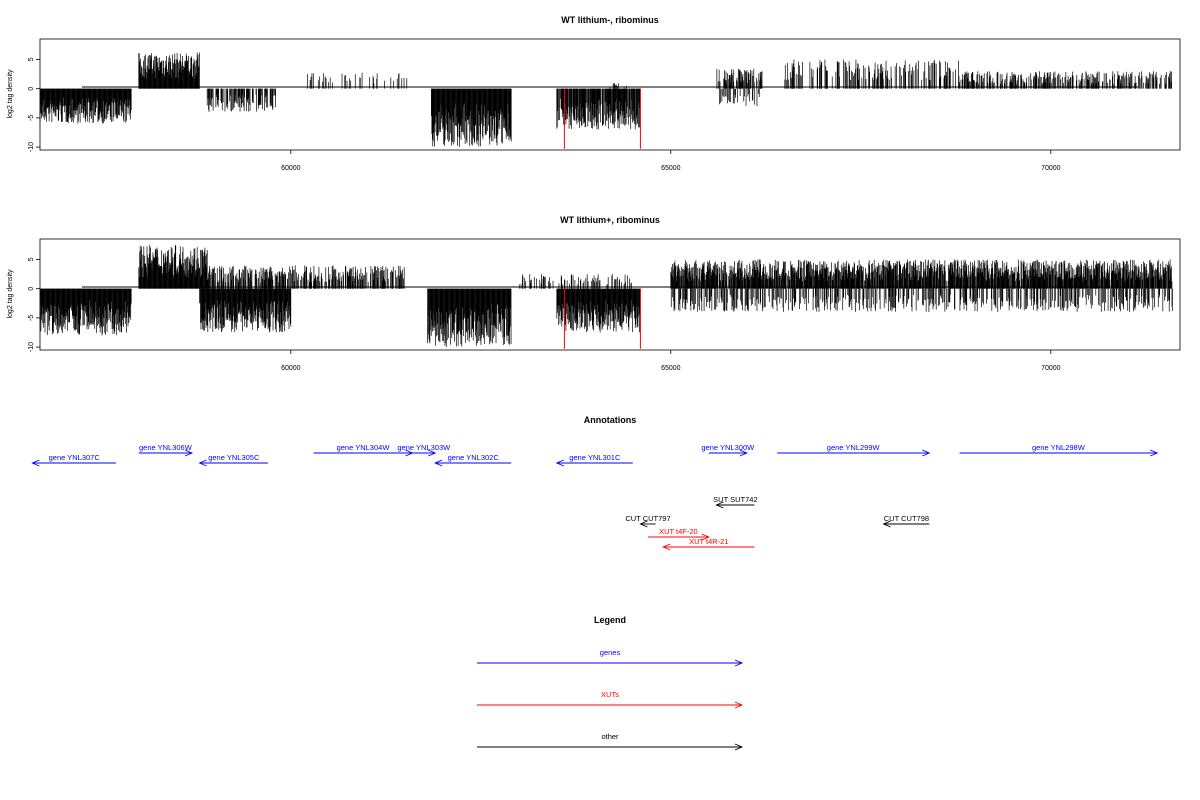  I want to click on feature-label: gene YNL299W, so click(854, 447).